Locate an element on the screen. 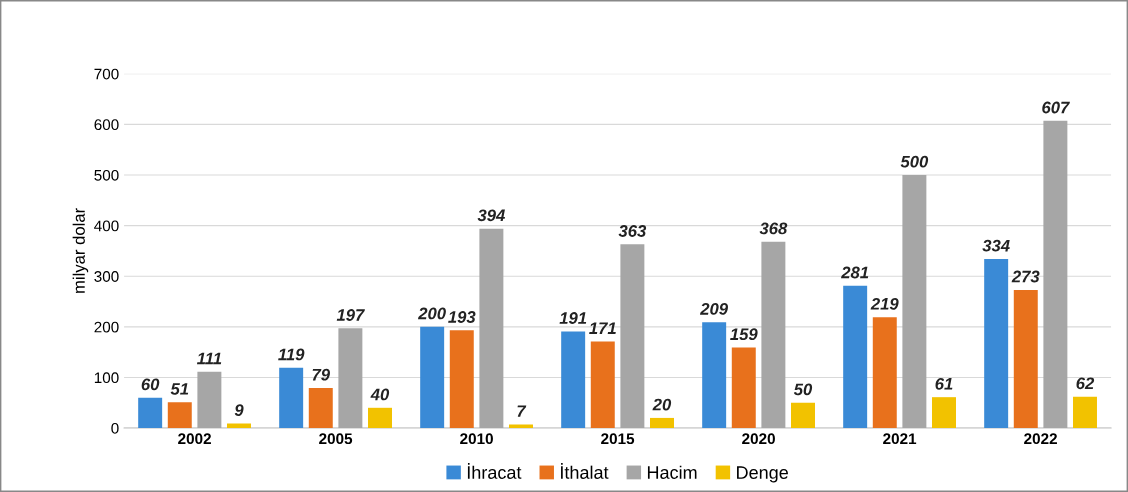  data-label: 200 is located at coordinates (432, 313).